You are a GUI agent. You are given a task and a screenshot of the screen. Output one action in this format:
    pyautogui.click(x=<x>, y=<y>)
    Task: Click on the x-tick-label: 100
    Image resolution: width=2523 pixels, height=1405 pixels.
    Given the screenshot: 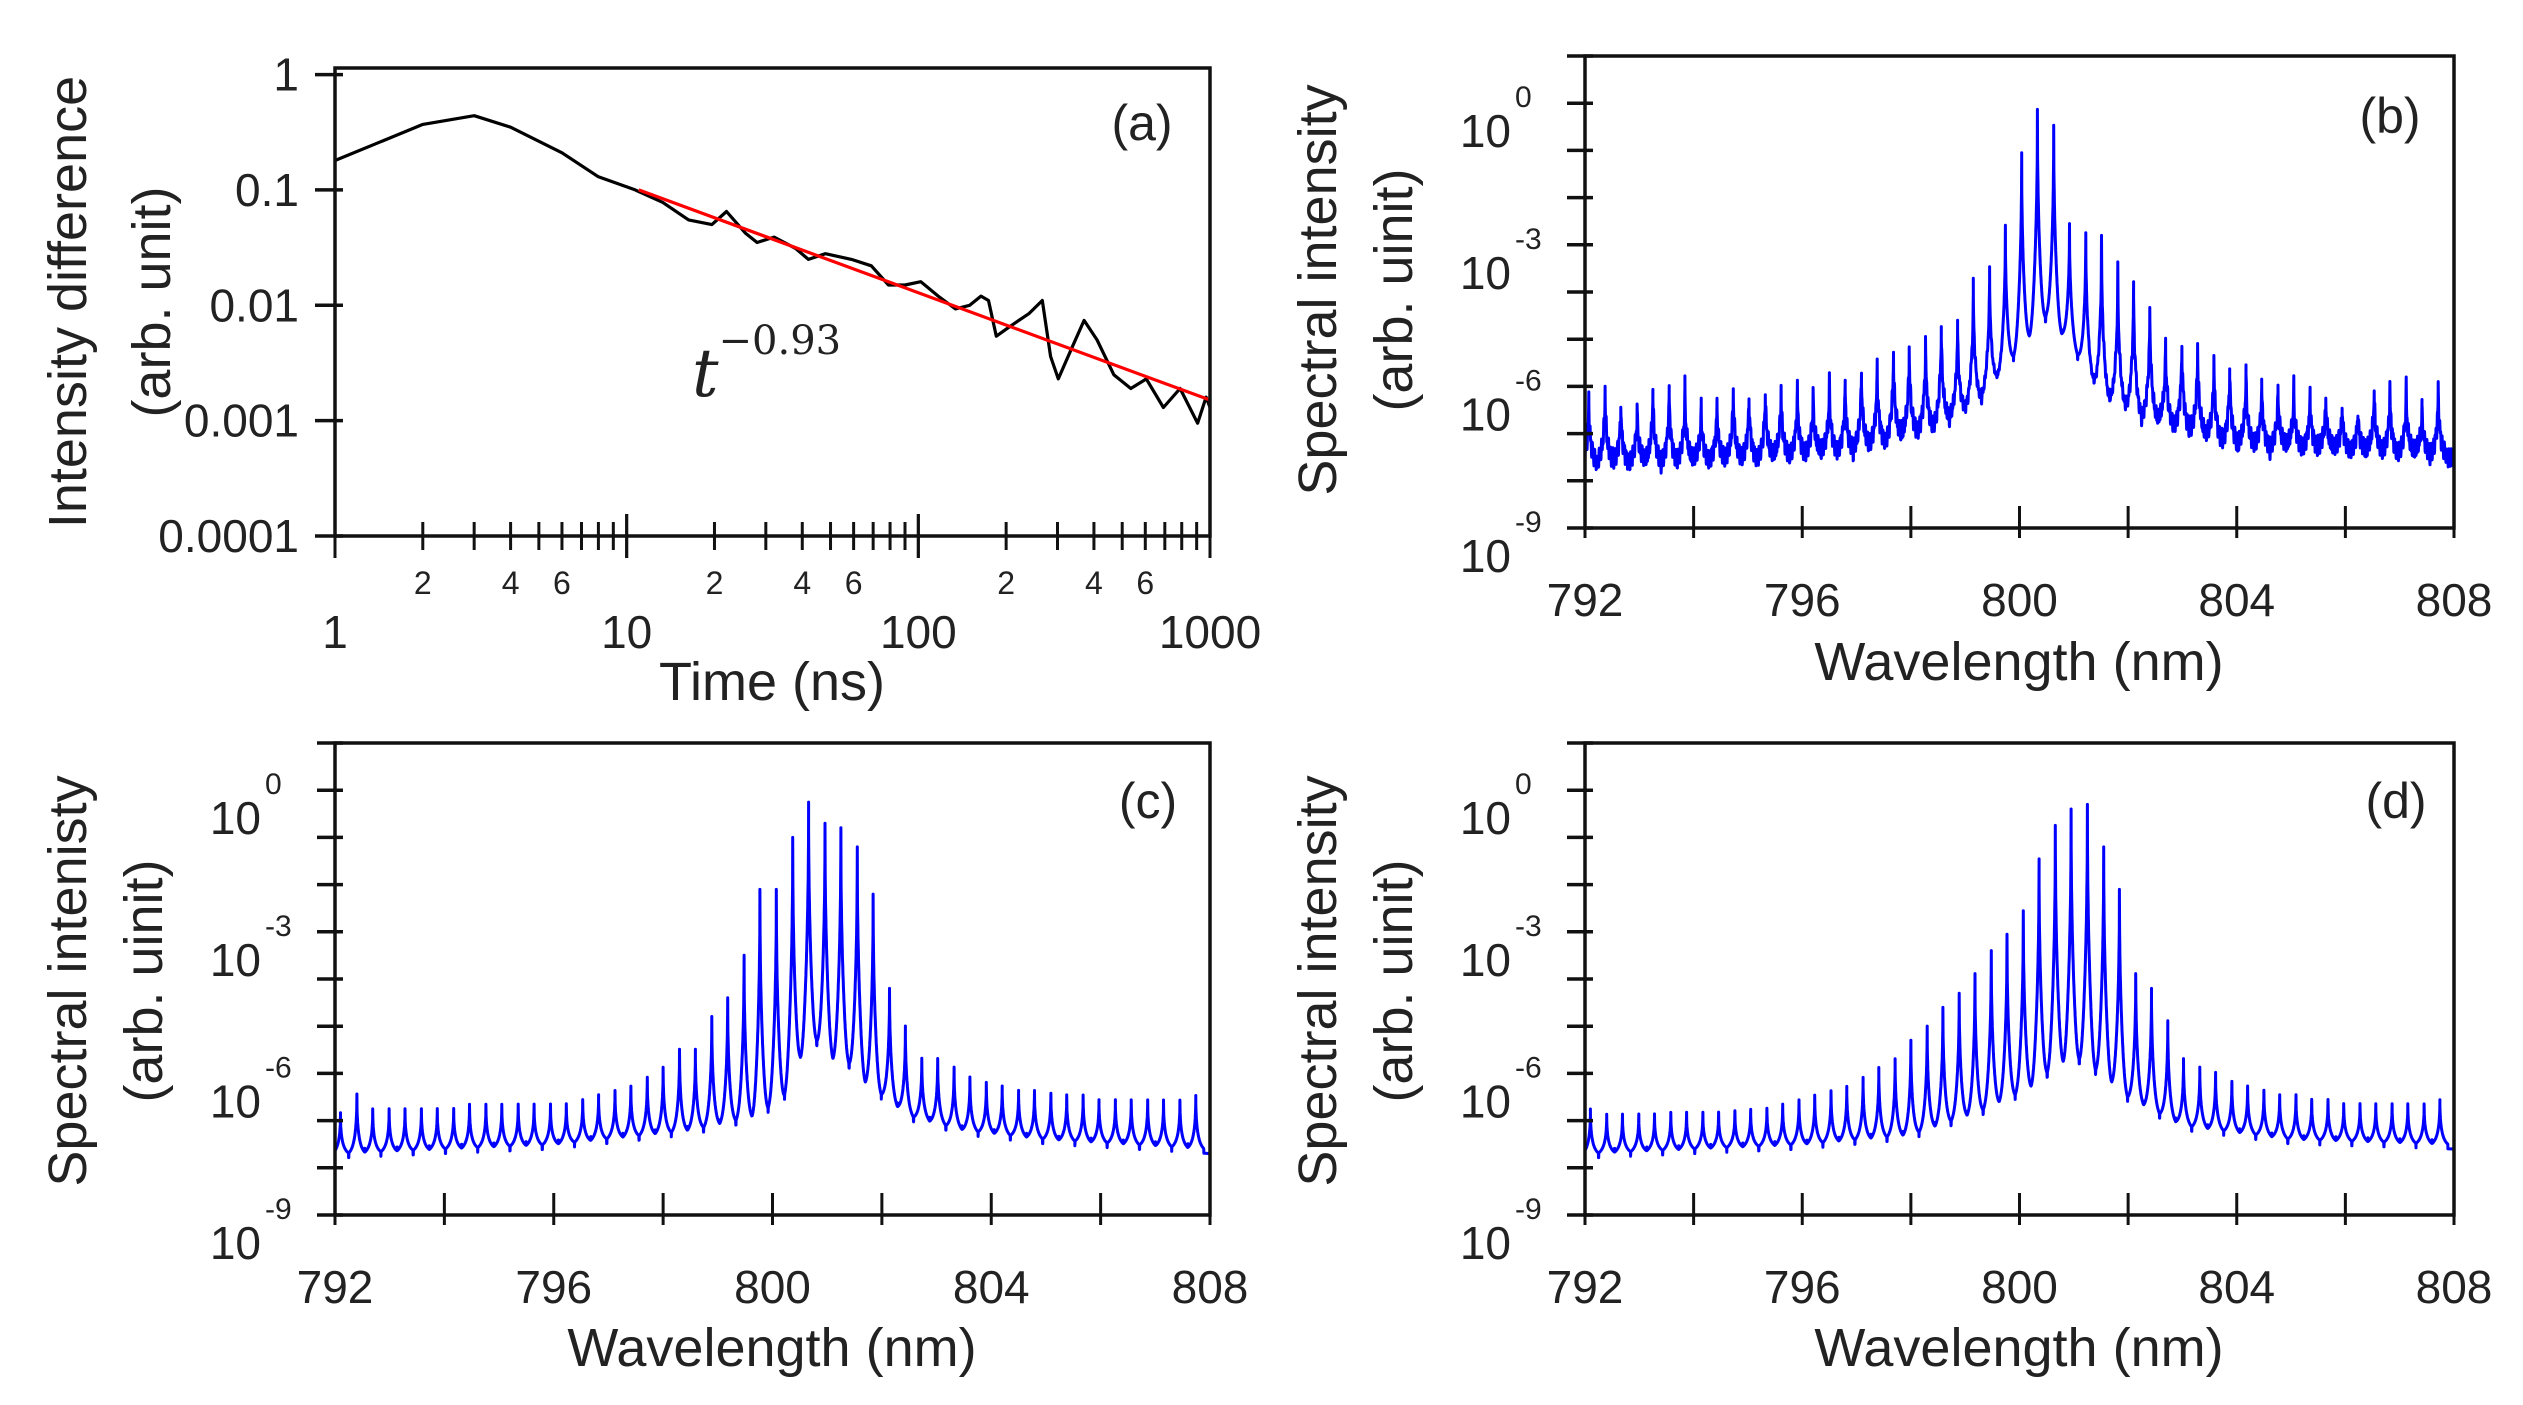 What is the action you would take?
    pyautogui.click(x=918, y=632)
    